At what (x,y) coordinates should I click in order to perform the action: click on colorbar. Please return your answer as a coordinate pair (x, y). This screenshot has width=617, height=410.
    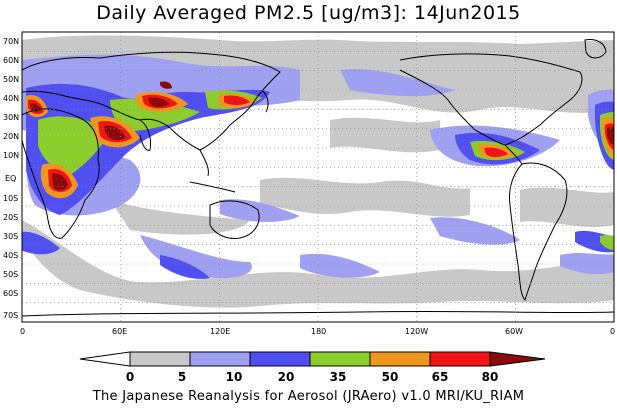
    Looking at the image, I should click on (312, 359).